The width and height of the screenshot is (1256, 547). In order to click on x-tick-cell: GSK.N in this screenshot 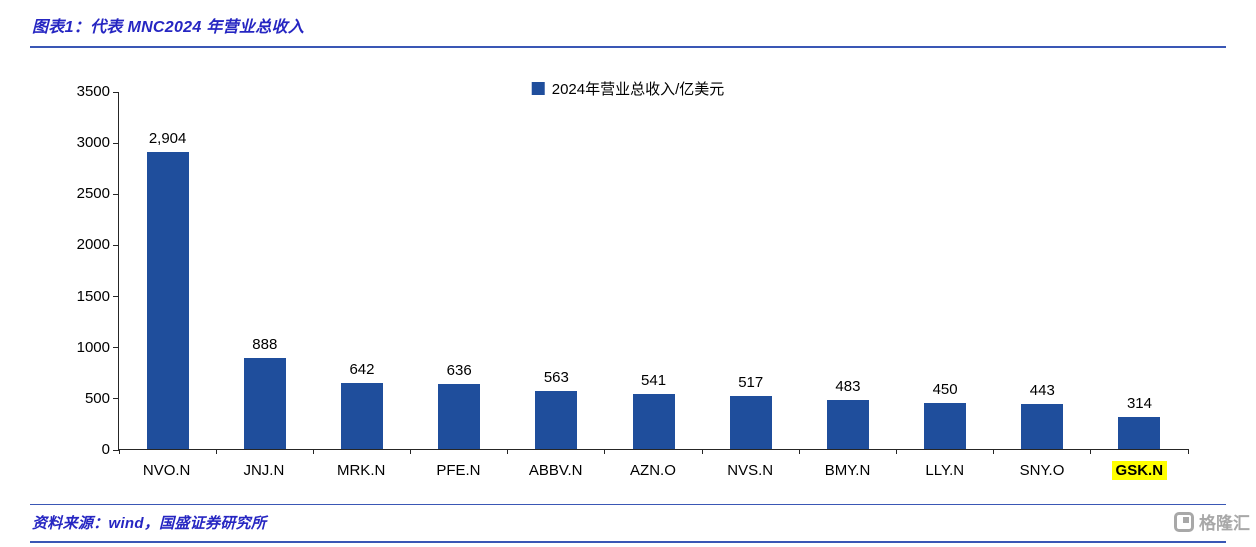, I will do `click(1139, 470)`.